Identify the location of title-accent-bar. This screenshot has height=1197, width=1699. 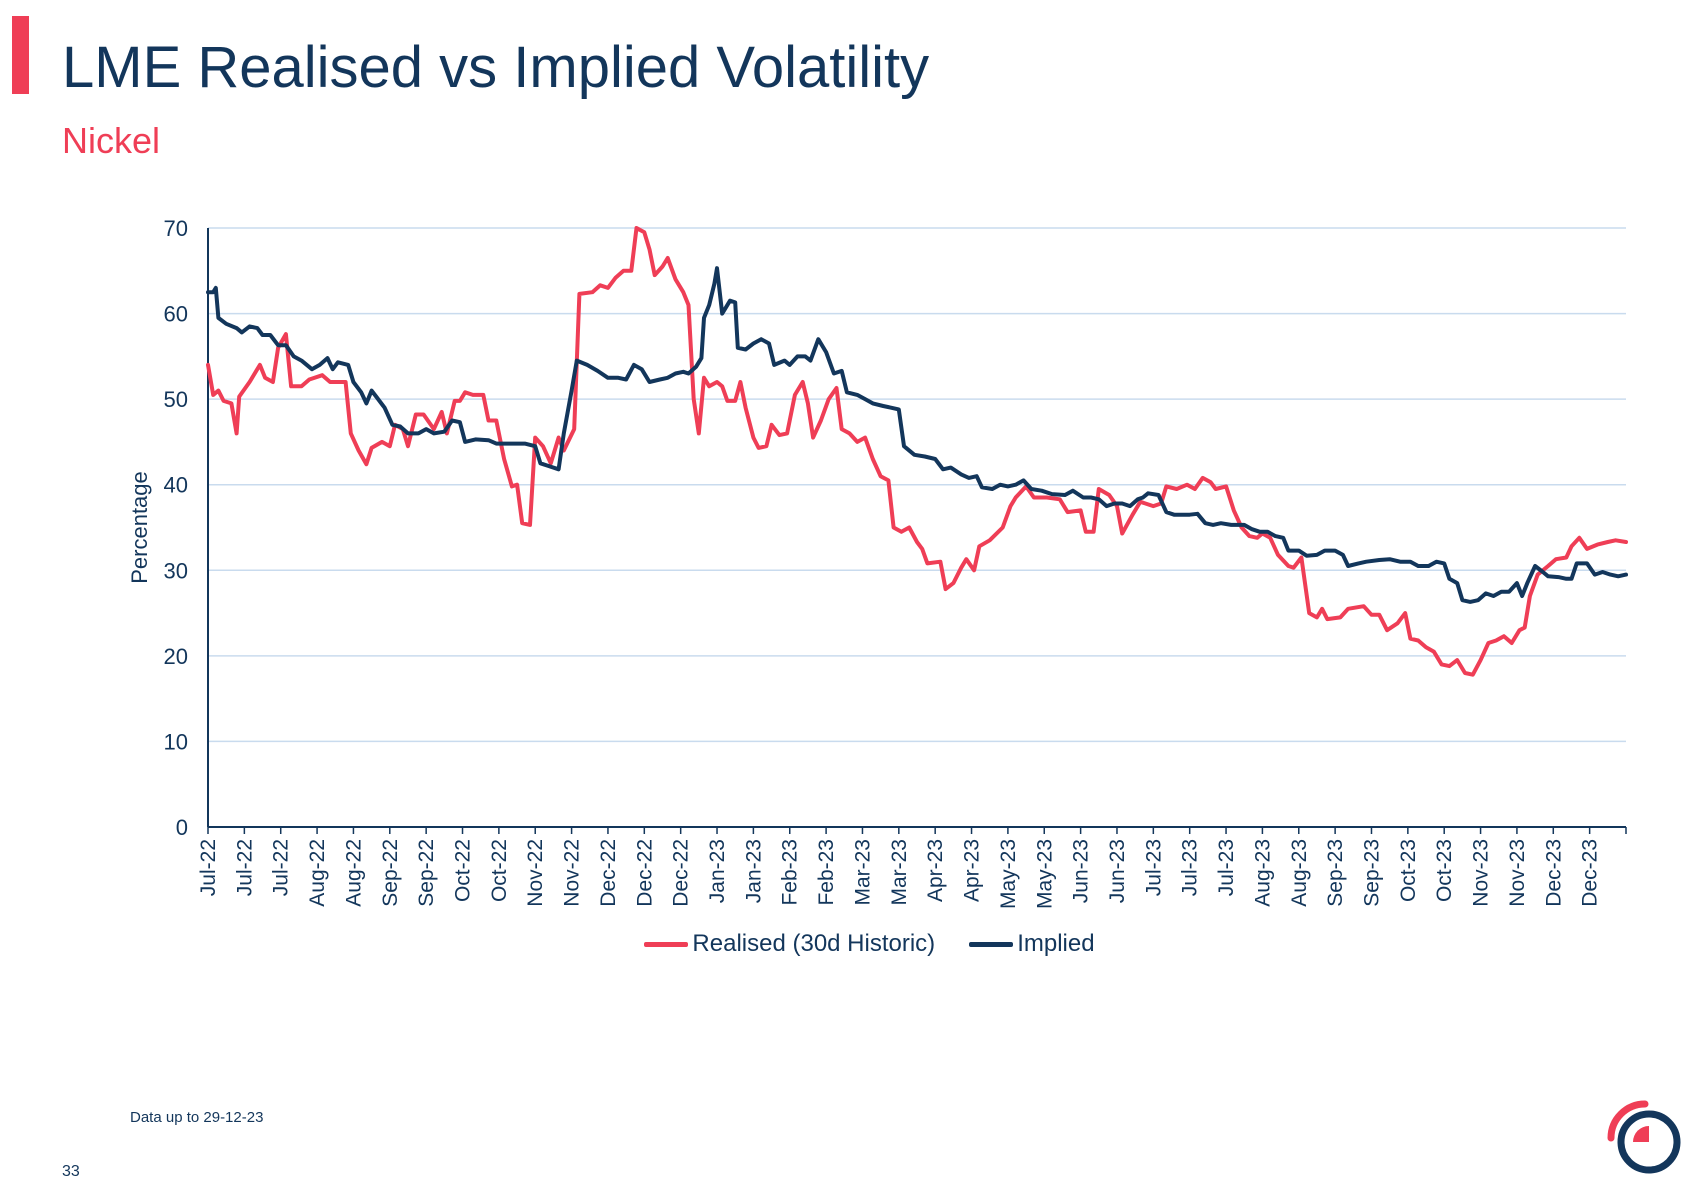
(20, 55).